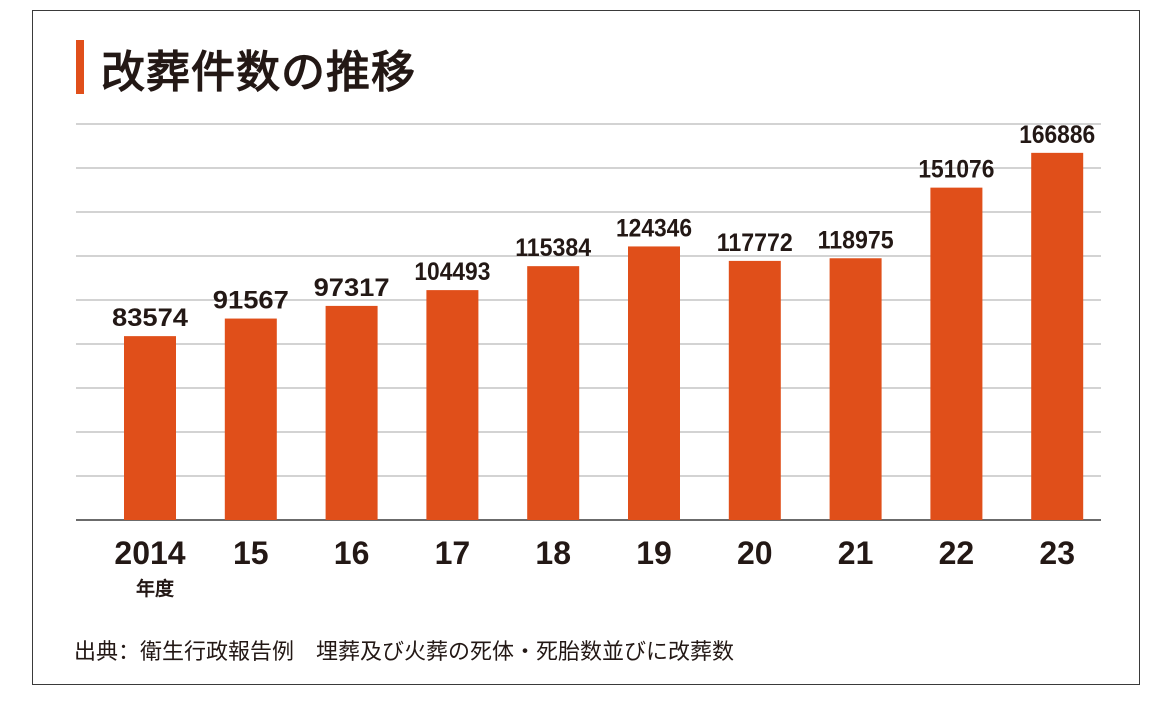 Image resolution: width=1174 pixels, height=701 pixels. I want to click on x-tick-label-19: 19, so click(654, 553).